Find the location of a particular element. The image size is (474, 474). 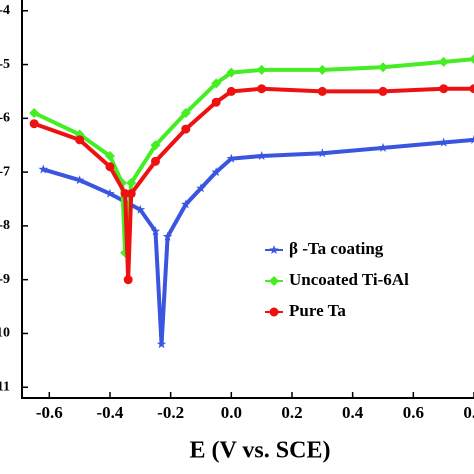

legend-label: Pure Ta is located at coordinates (317, 310).